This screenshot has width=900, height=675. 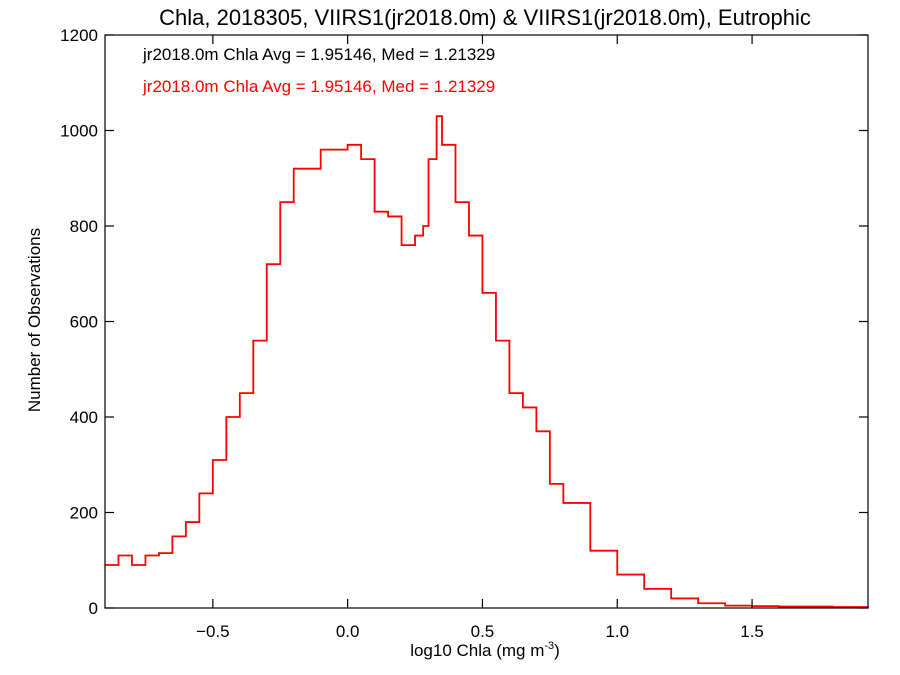 What do you see at coordinates (483, 631) in the screenshot?
I see `x-tick-label: 0.5` at bounding box center [483, 631].